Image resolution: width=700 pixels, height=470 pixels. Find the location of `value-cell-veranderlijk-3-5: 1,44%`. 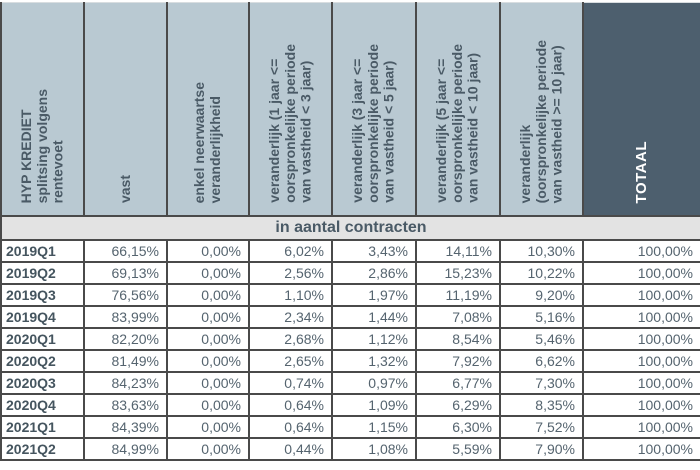

value-cell-veranderlijk-3-5: 1,44% is located at coordinates (374, 317).